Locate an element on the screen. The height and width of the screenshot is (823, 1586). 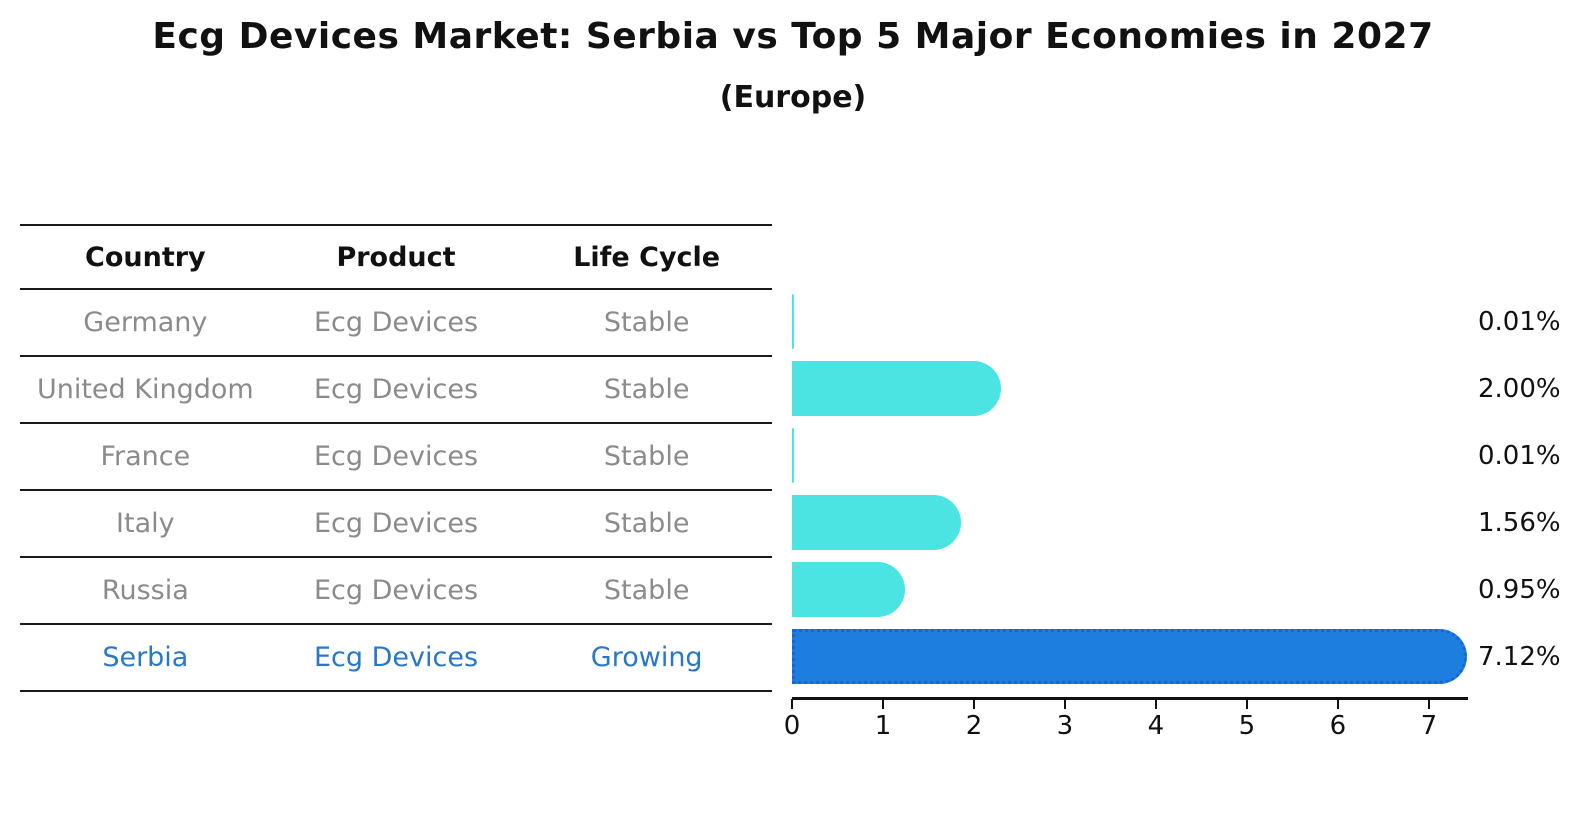
value-label: 2.00% is located at coordinates (1519, 388).